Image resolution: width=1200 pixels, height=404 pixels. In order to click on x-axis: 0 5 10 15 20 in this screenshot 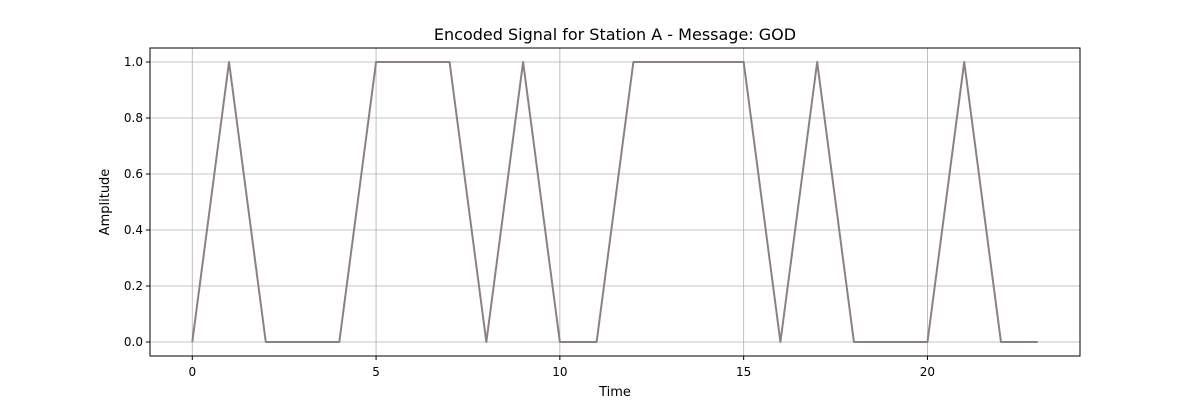, I will do `click(561, 367)`.